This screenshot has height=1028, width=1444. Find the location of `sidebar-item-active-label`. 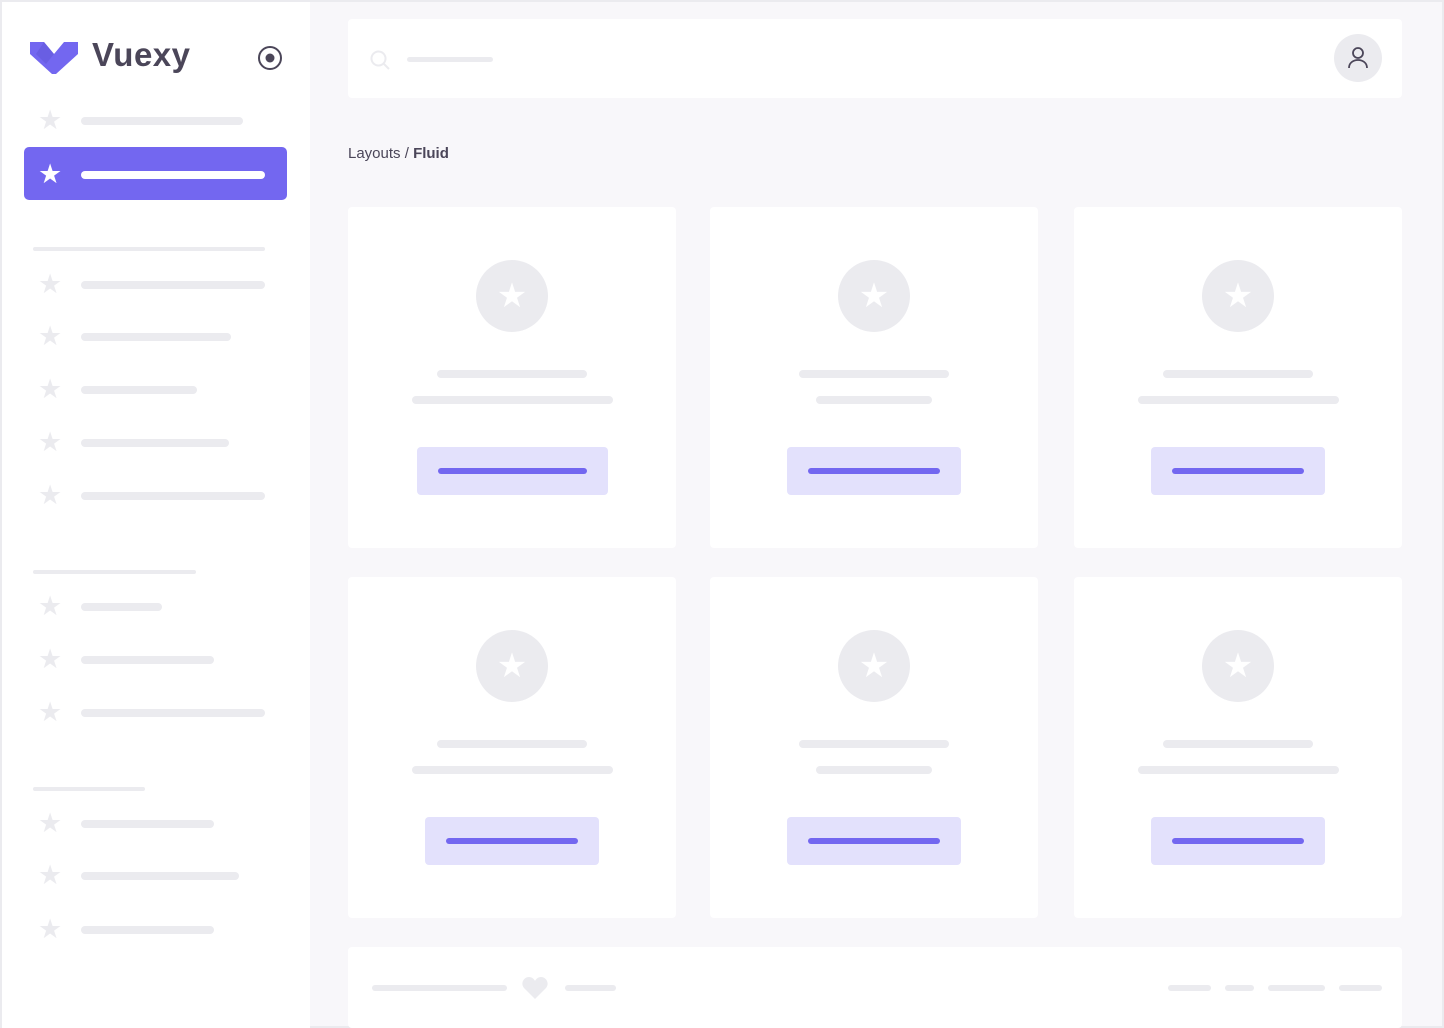

sidebar-item-active-label is located at coordinates (173, 175).